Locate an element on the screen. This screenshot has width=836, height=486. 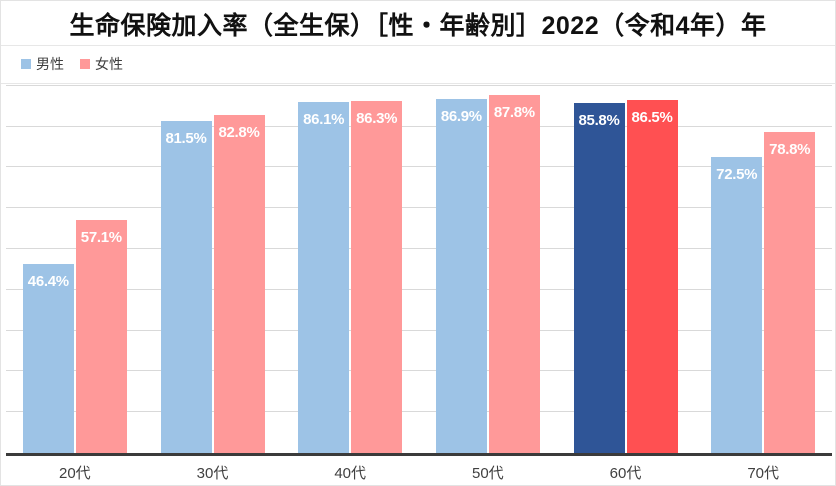
bar-value-label: 86.5% is located at coordinates (652, 118).